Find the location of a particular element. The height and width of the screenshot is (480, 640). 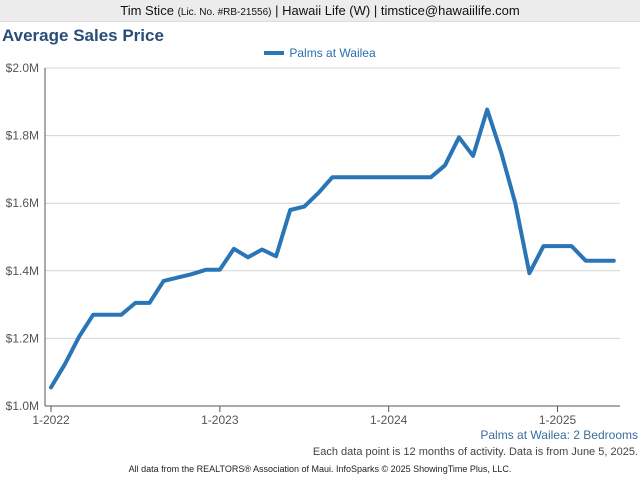

x-tick-label: 1-2023 is located at coordinates (220, 420).